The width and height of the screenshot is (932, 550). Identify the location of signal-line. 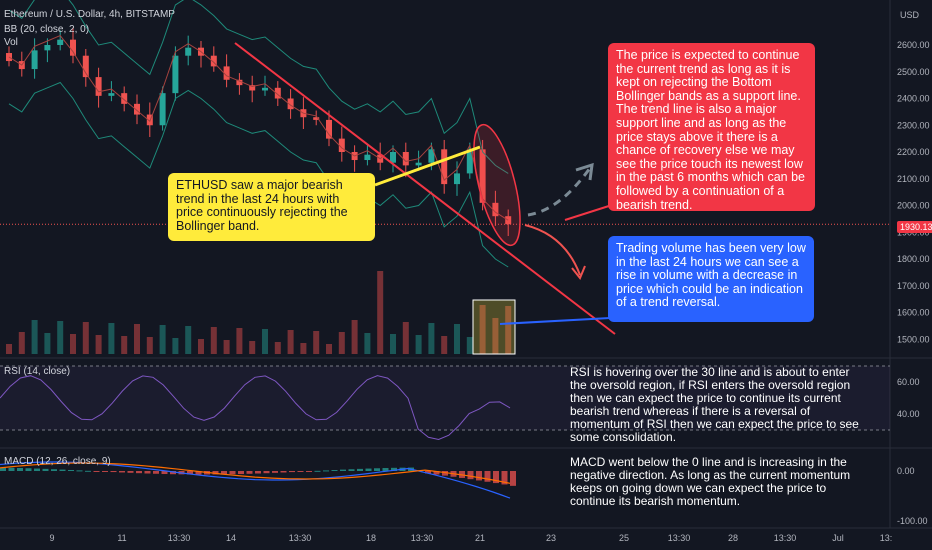
(255, 473).